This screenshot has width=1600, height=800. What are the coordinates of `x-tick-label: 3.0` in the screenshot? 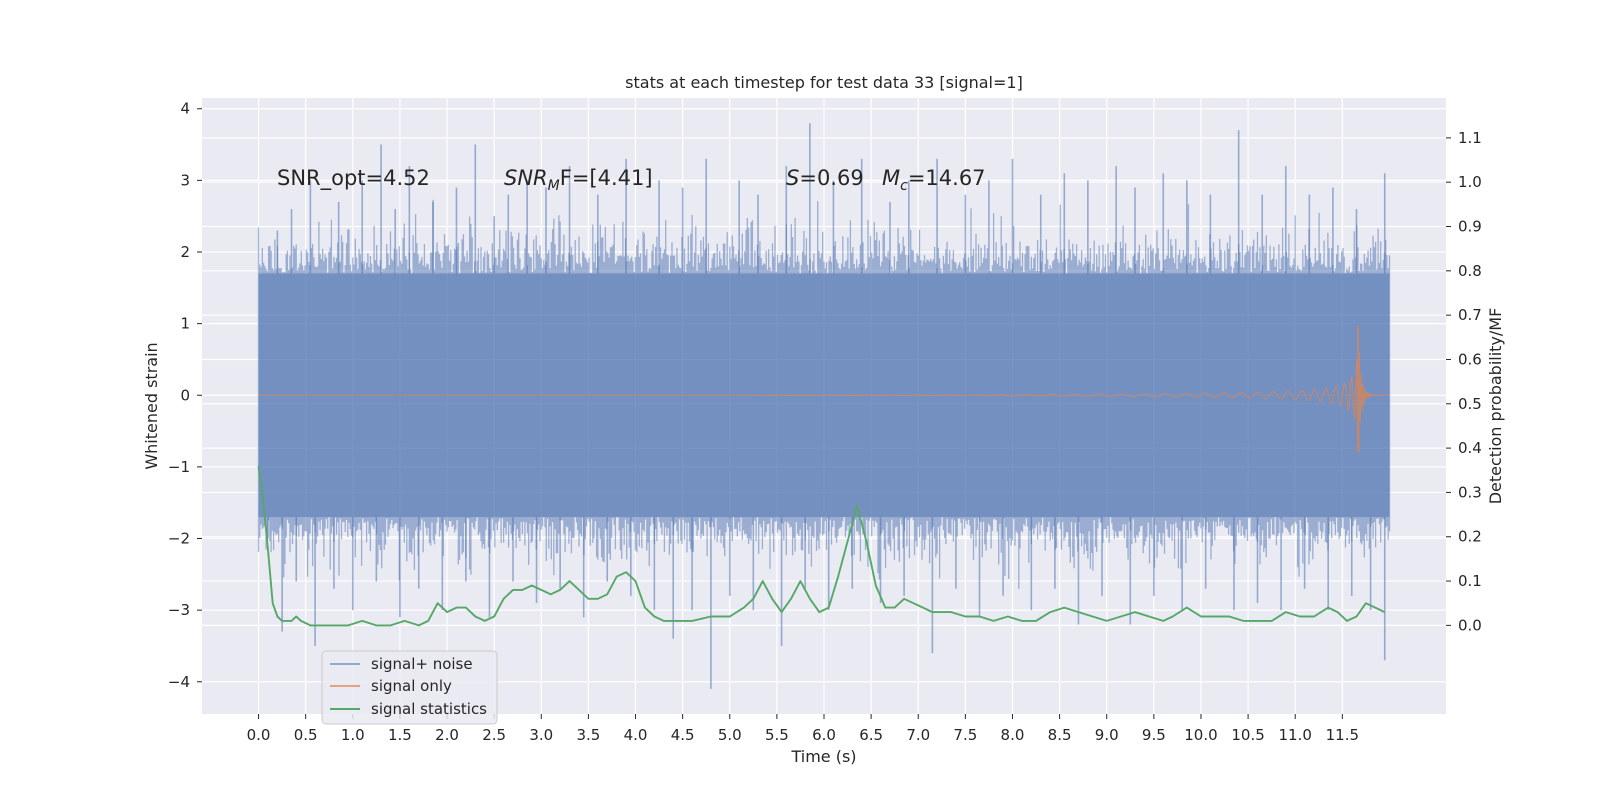 It's located at (541, 735).